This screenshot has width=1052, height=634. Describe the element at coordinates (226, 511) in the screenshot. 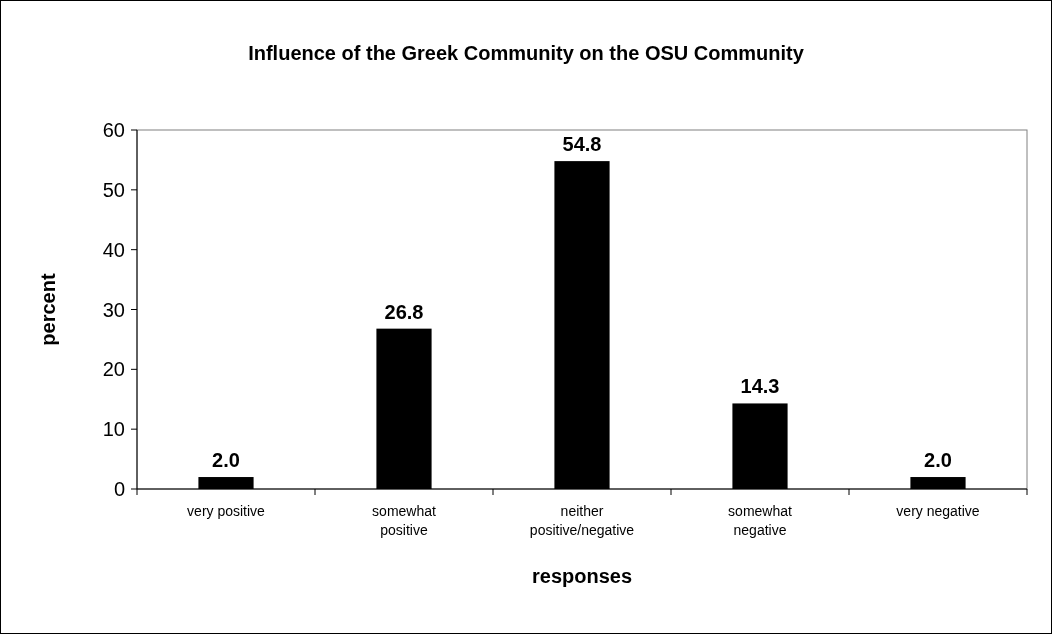

I see `x-tick-label: very positive` at that location.